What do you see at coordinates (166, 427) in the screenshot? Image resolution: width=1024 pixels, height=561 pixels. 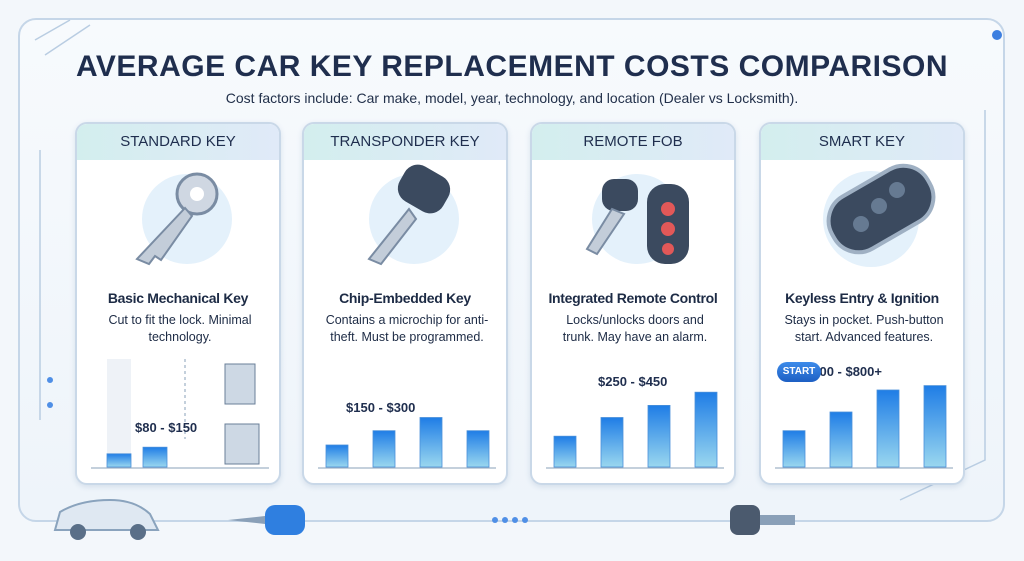 I see `price-range: $80 - $150` at bounding box center [166, 427].